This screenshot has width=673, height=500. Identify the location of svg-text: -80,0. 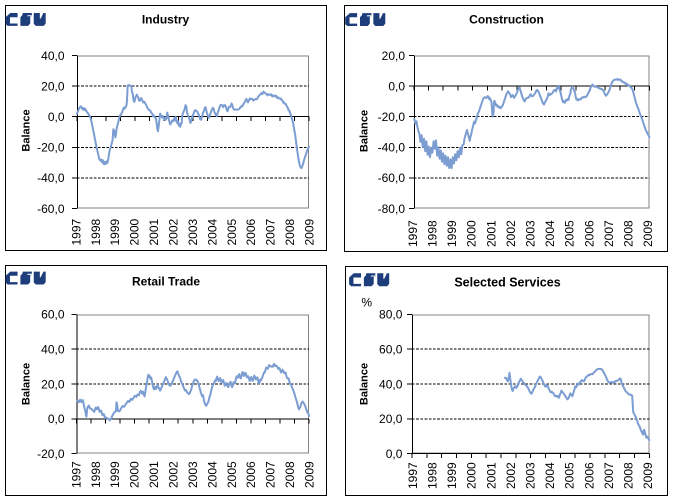
(392, 209).